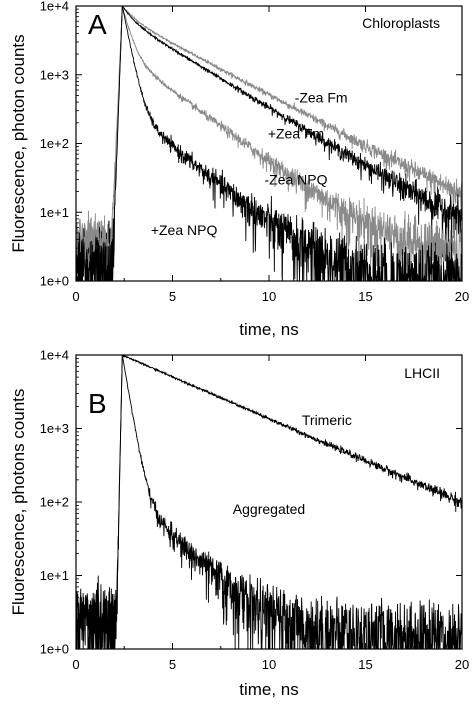  I want to click on panel-annotation: LHCII, so click(422, 373).